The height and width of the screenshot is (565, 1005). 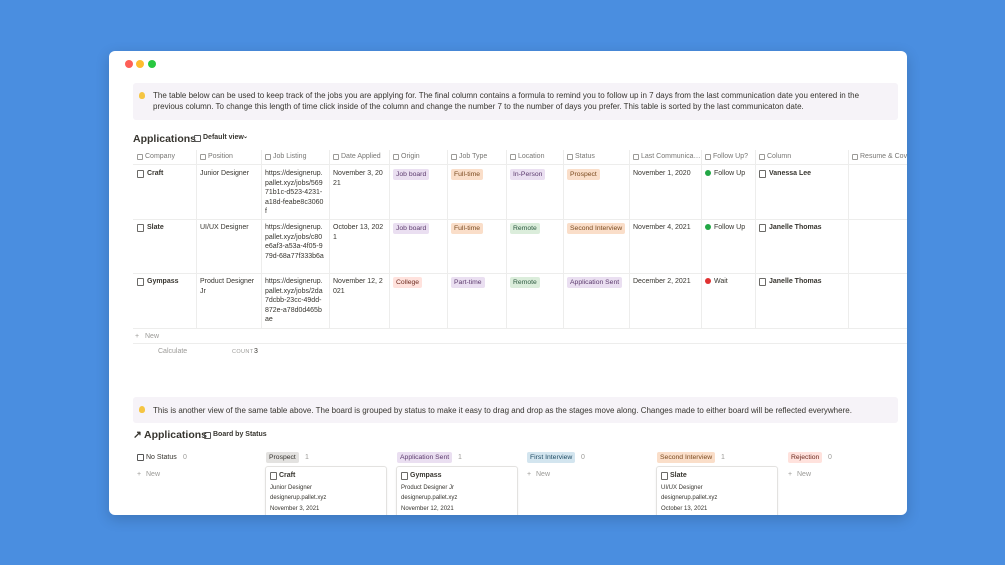 What do you see at coordinates (155, 173) in the screenshot?
I see `row-title: Craft` at bounding box center [155, 173].